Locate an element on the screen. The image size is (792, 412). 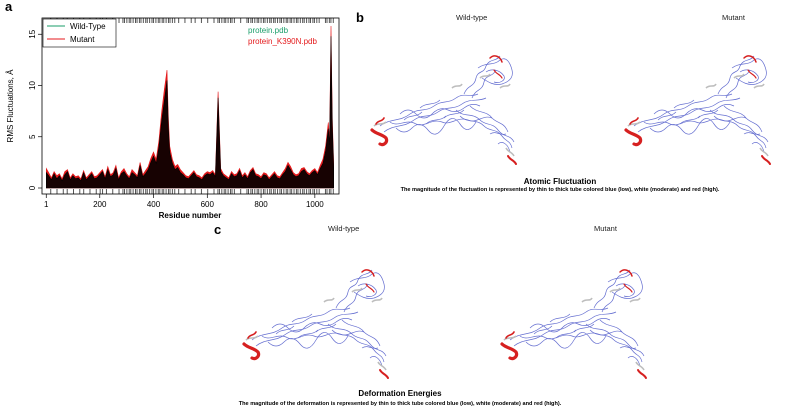
panel-b-mutant-label: Mutant is located at coordinates (733, 17).